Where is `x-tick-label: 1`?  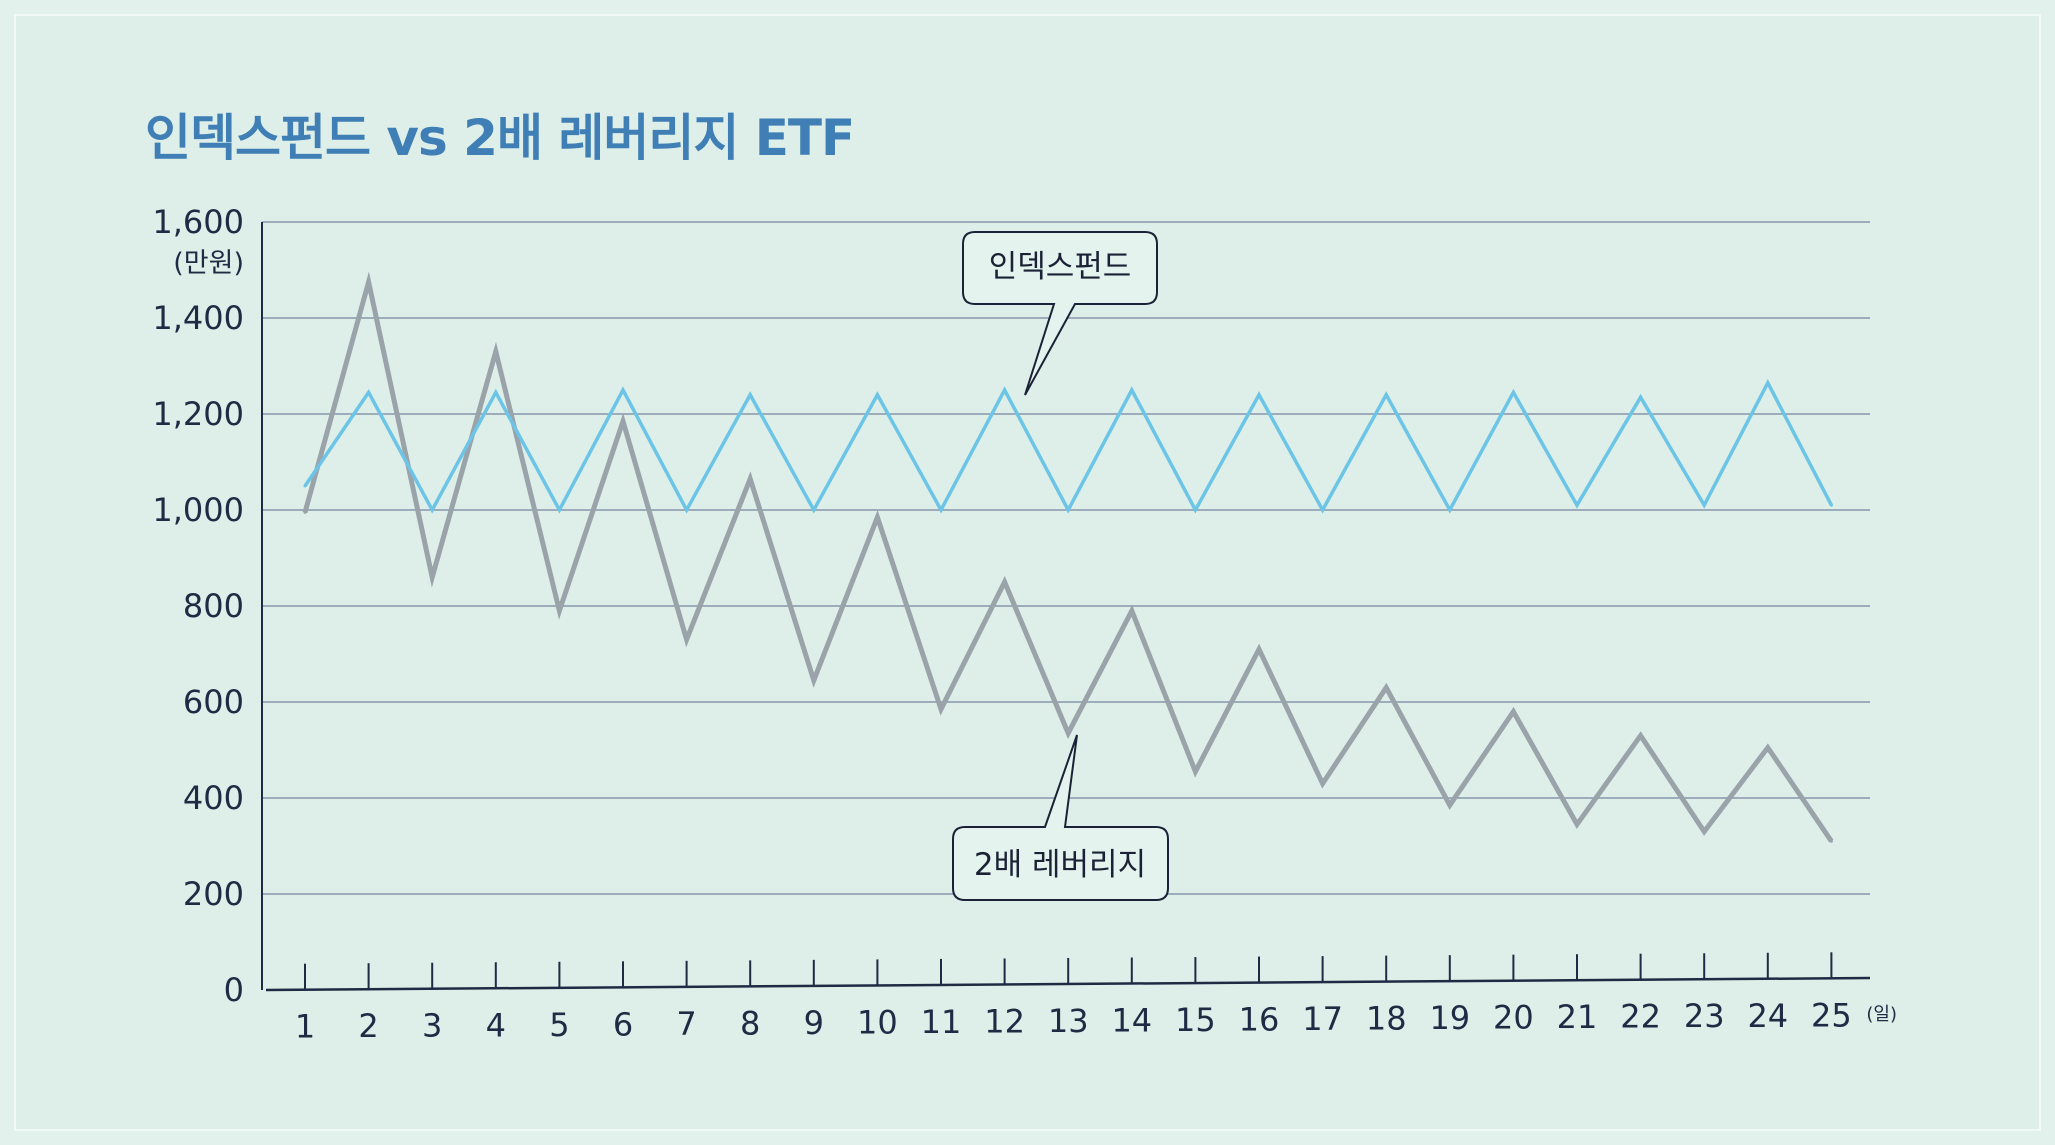 x-tick-label: 1 is located at coordinates (305, 1027).